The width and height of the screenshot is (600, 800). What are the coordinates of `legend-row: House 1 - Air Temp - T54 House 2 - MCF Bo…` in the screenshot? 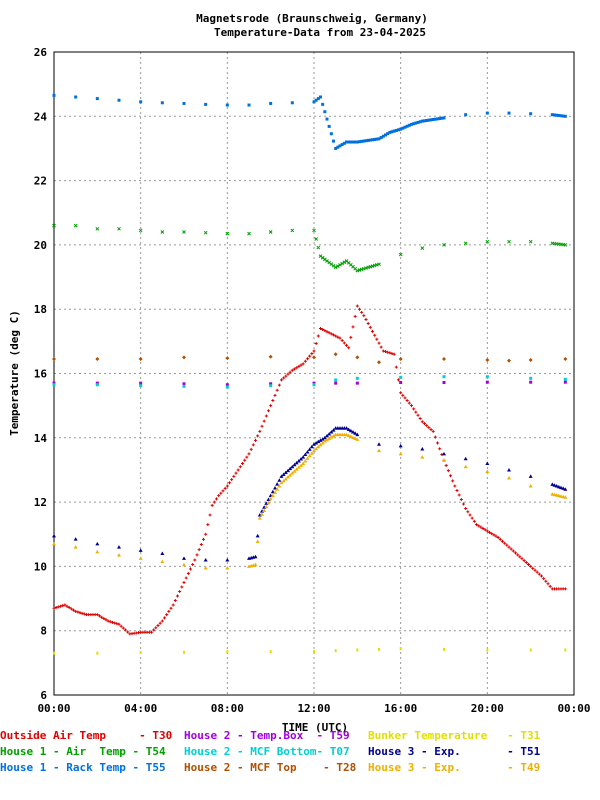 It's located at (273, 752).